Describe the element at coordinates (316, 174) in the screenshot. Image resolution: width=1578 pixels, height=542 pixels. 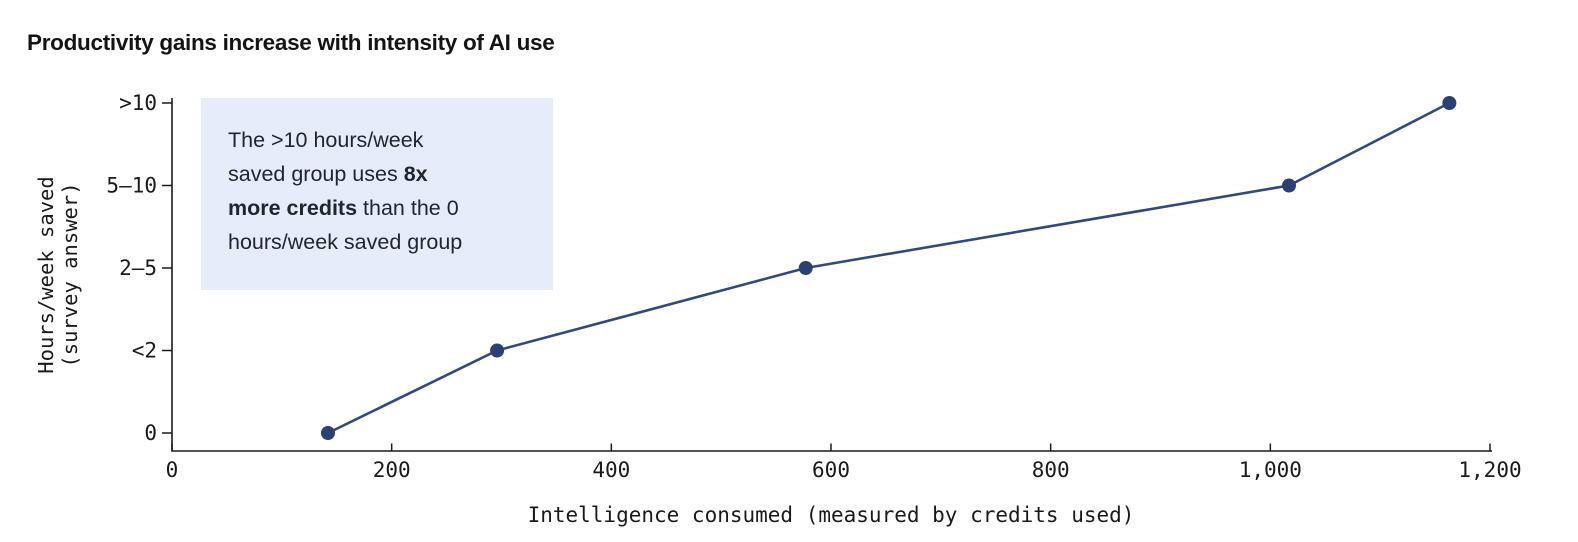
I see `annotation-text: saved group uses` at that location.